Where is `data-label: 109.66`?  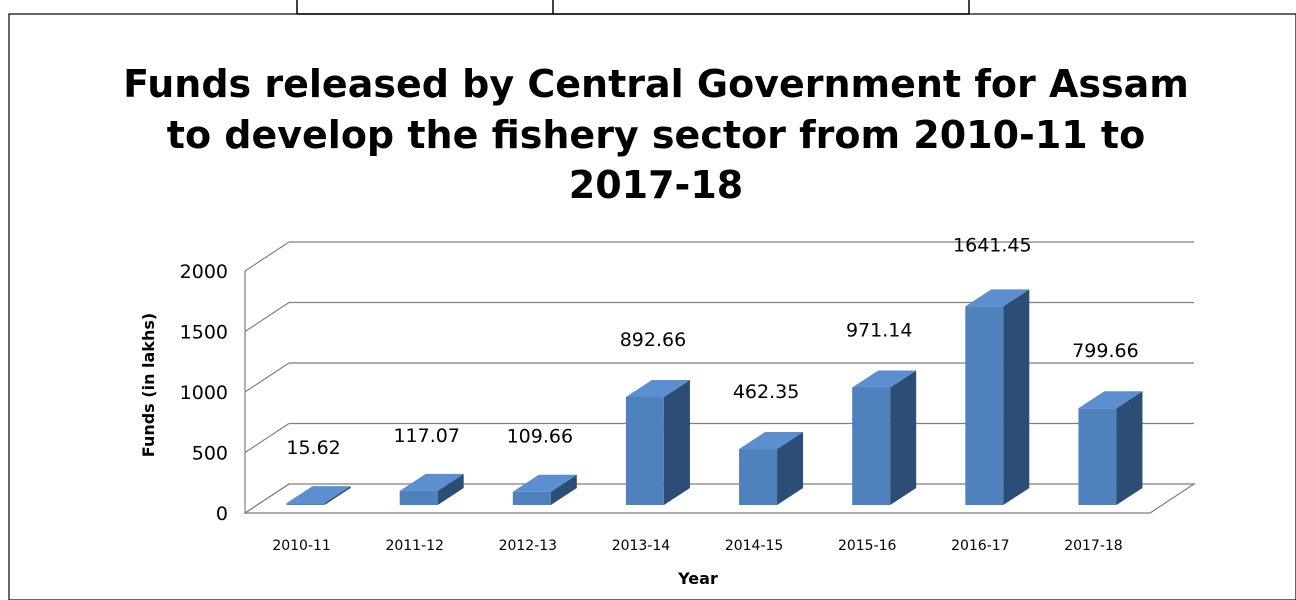
data-label: 109.66 is located at coordinates (540, 437).